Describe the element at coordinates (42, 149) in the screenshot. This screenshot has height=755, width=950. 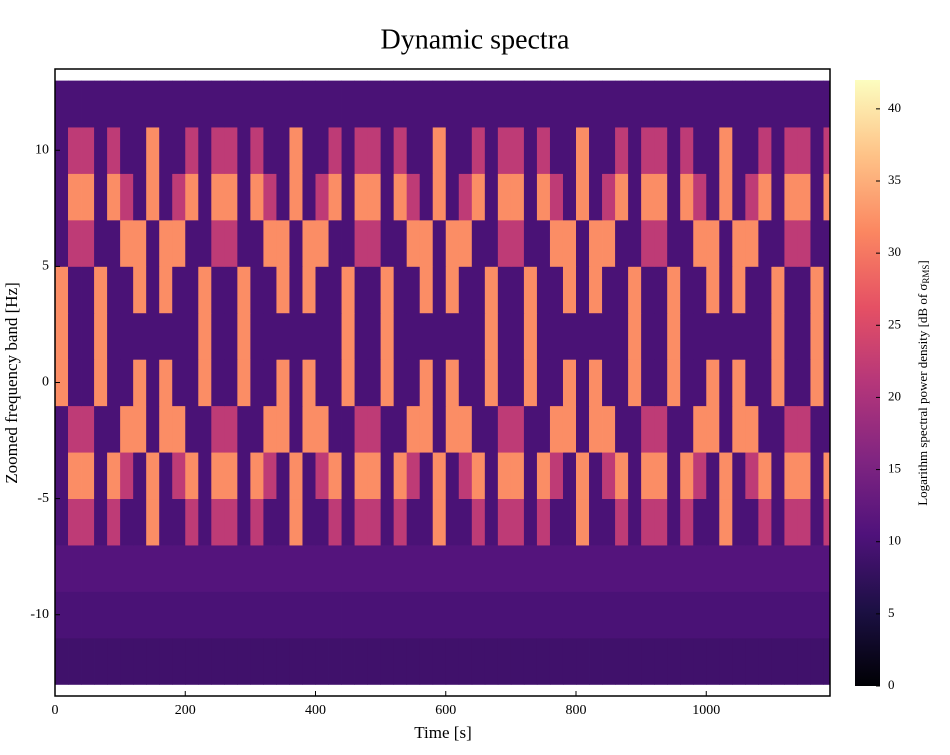
I see `y-tick-label: 10` at that location.